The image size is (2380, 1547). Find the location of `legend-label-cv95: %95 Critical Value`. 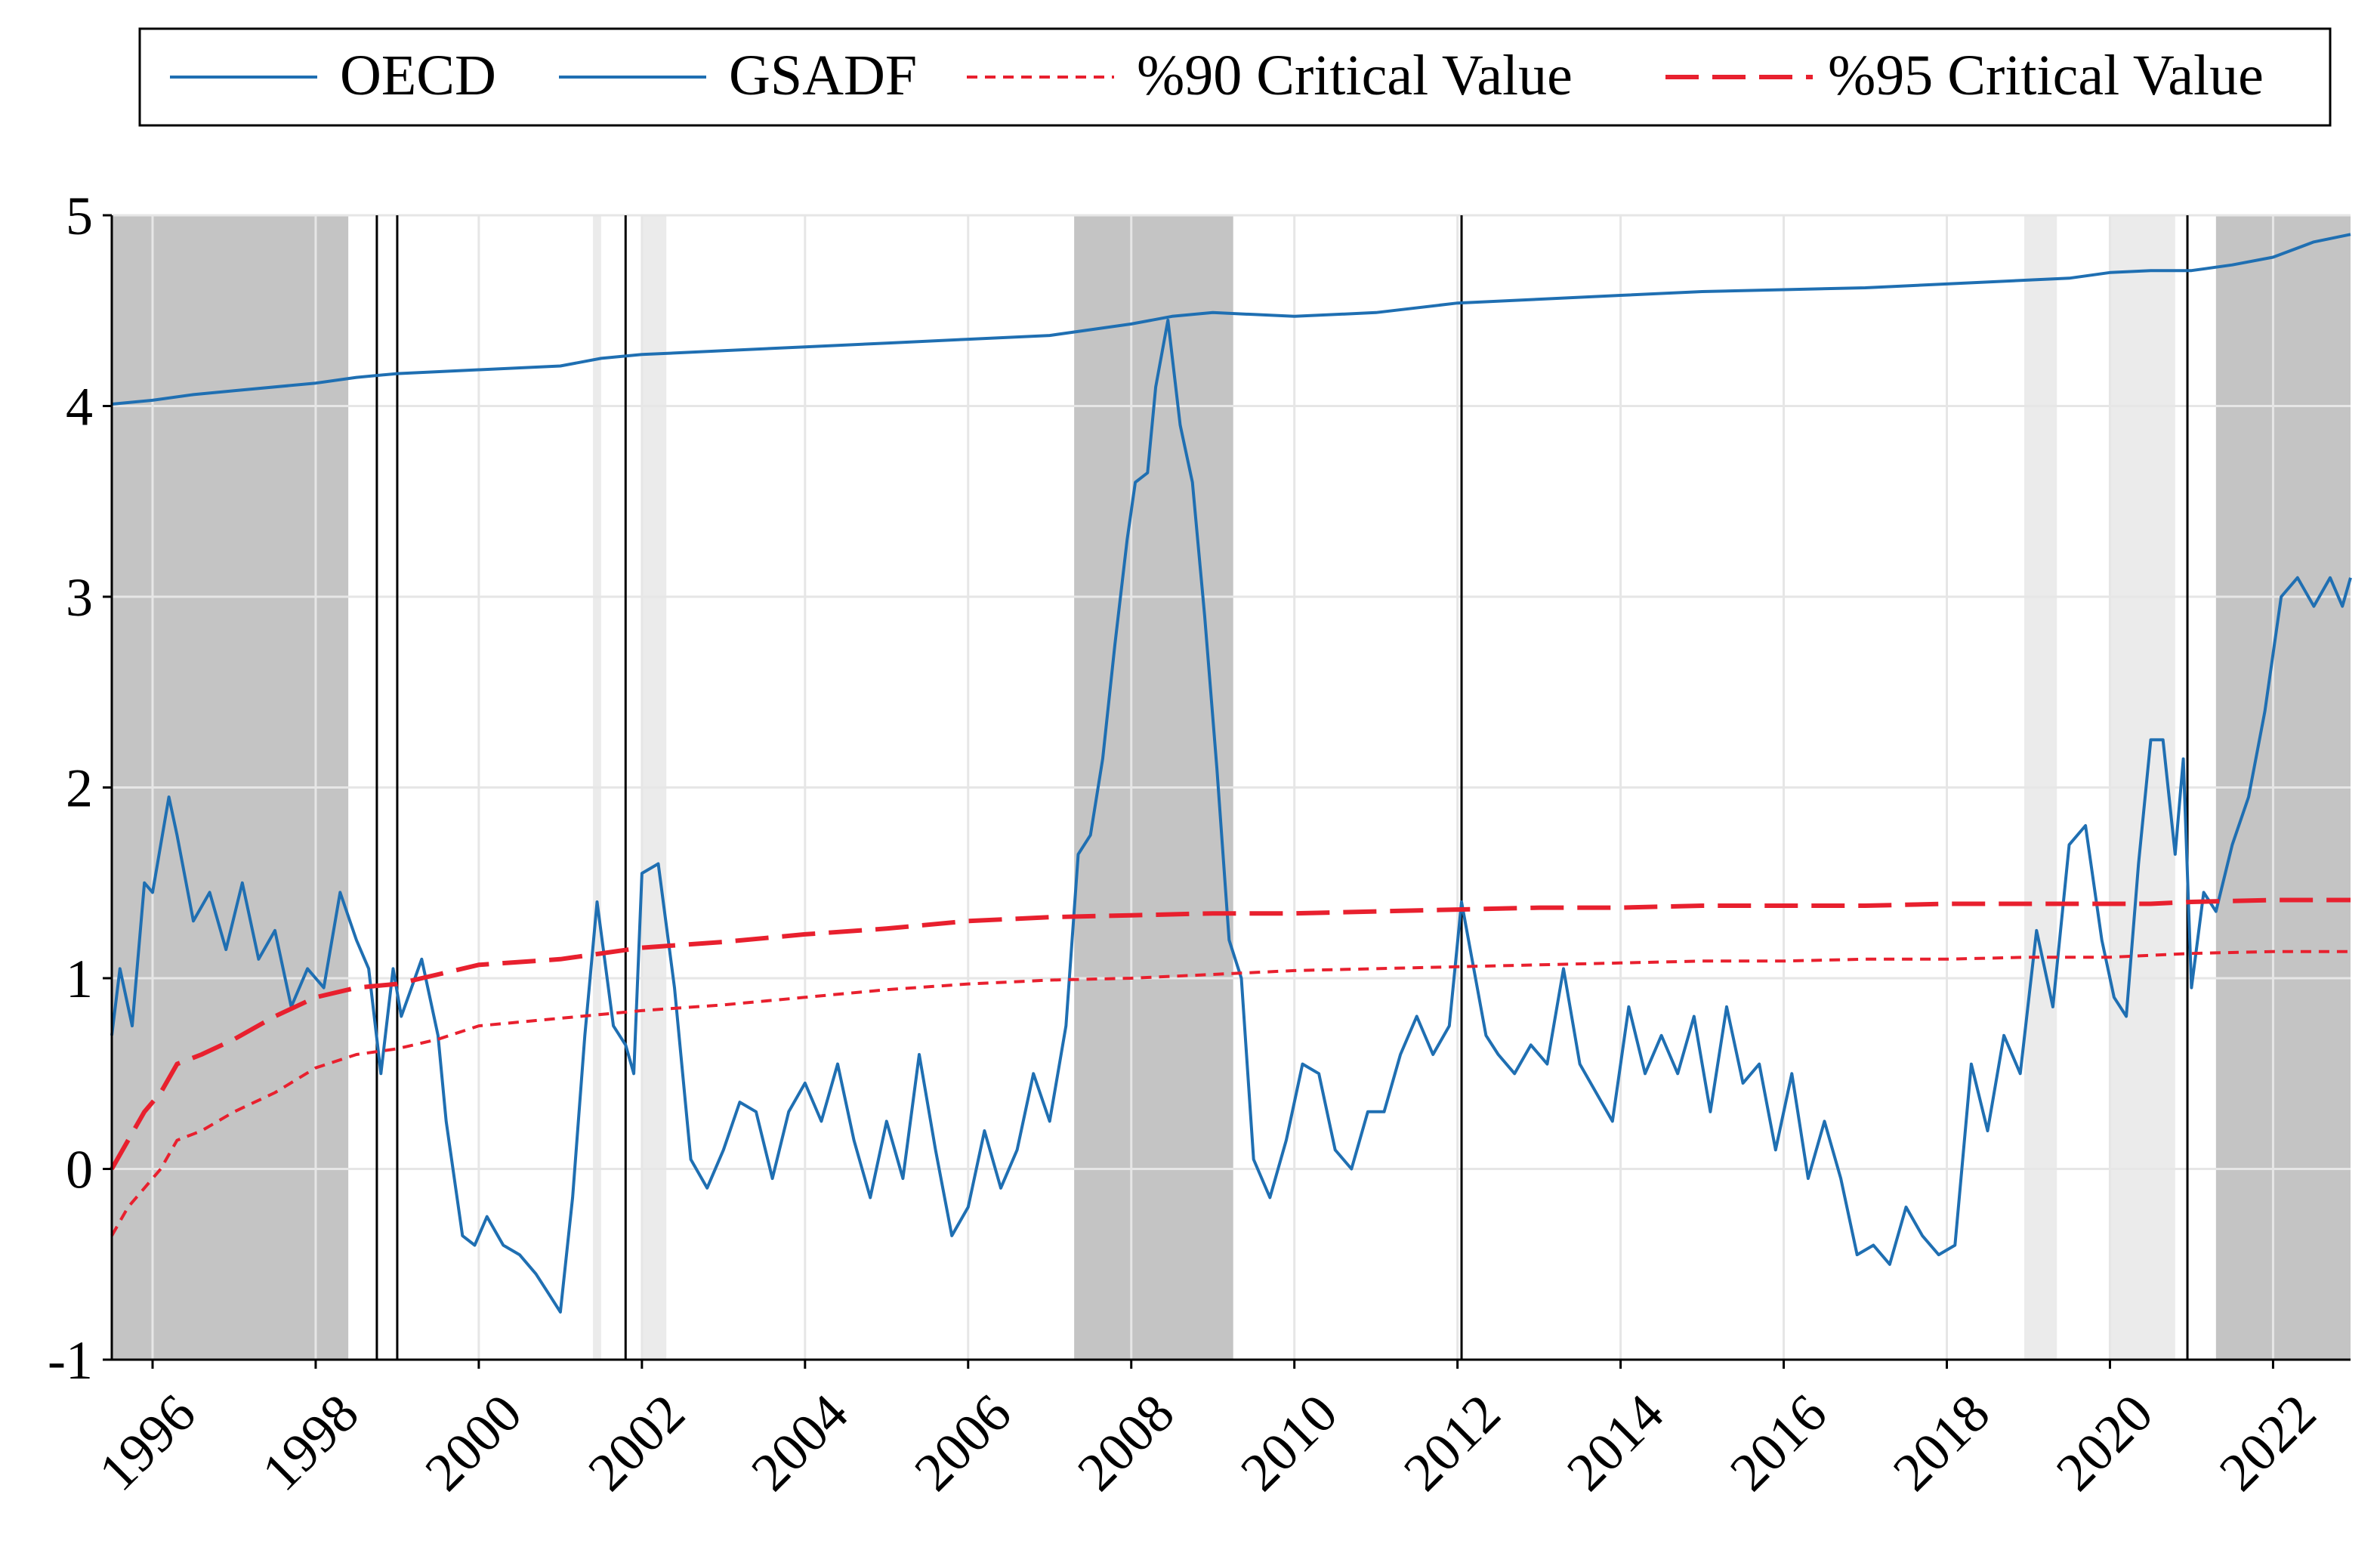

legend-label-cv95: %95 Critical Value is located at coordinates (2046, 75).